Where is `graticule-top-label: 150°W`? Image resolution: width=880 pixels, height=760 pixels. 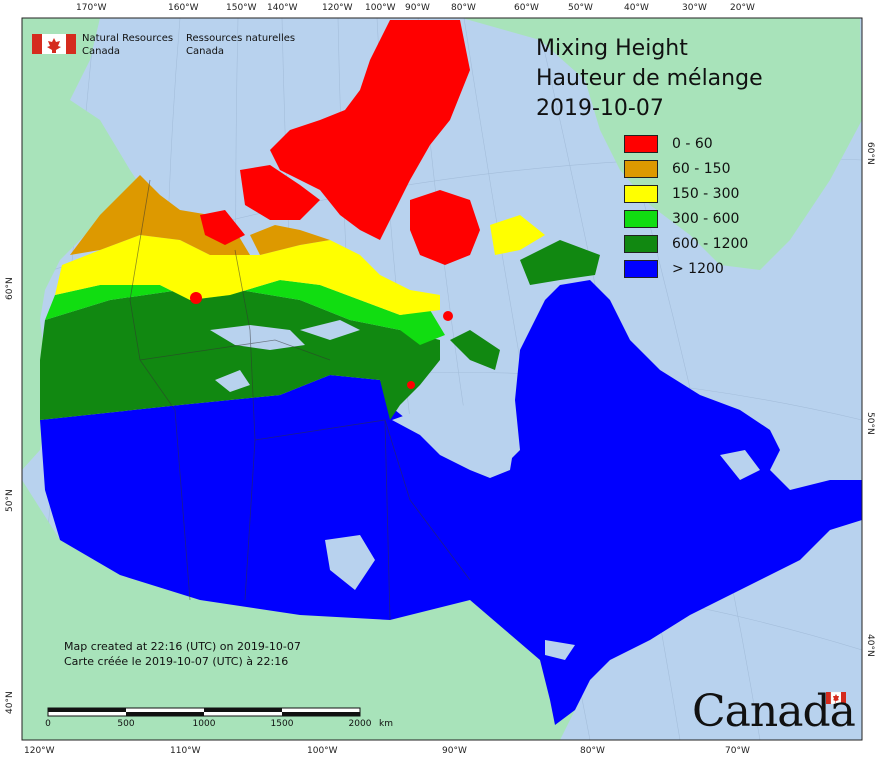
graticule-top-label: 150°W is located at coordinates (241, 8).